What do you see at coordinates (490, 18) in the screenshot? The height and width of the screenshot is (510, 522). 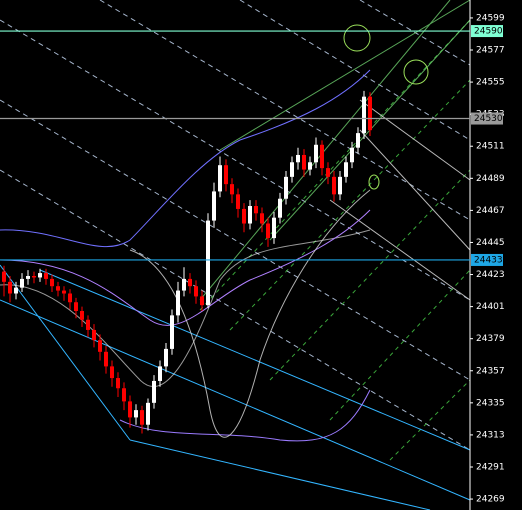 I see `y-tick-label: 24599` at bounding box center [490, 18].